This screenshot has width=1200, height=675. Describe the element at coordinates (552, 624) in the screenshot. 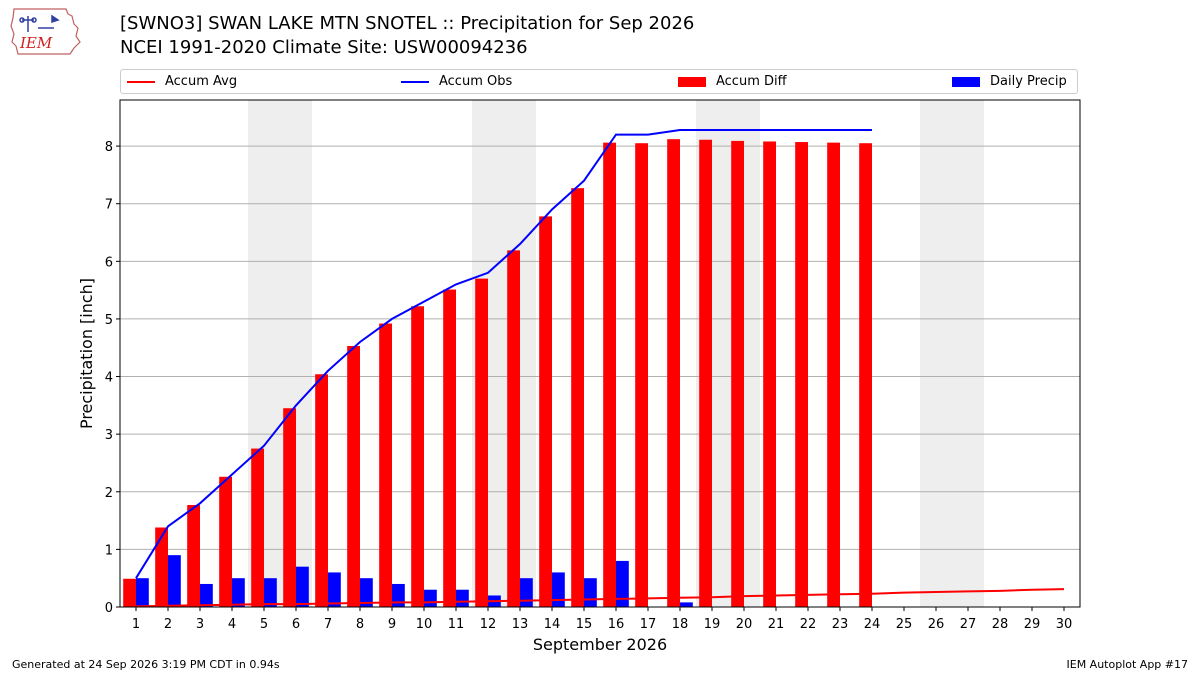

I see `x-tick-label-14: 14` at that location.